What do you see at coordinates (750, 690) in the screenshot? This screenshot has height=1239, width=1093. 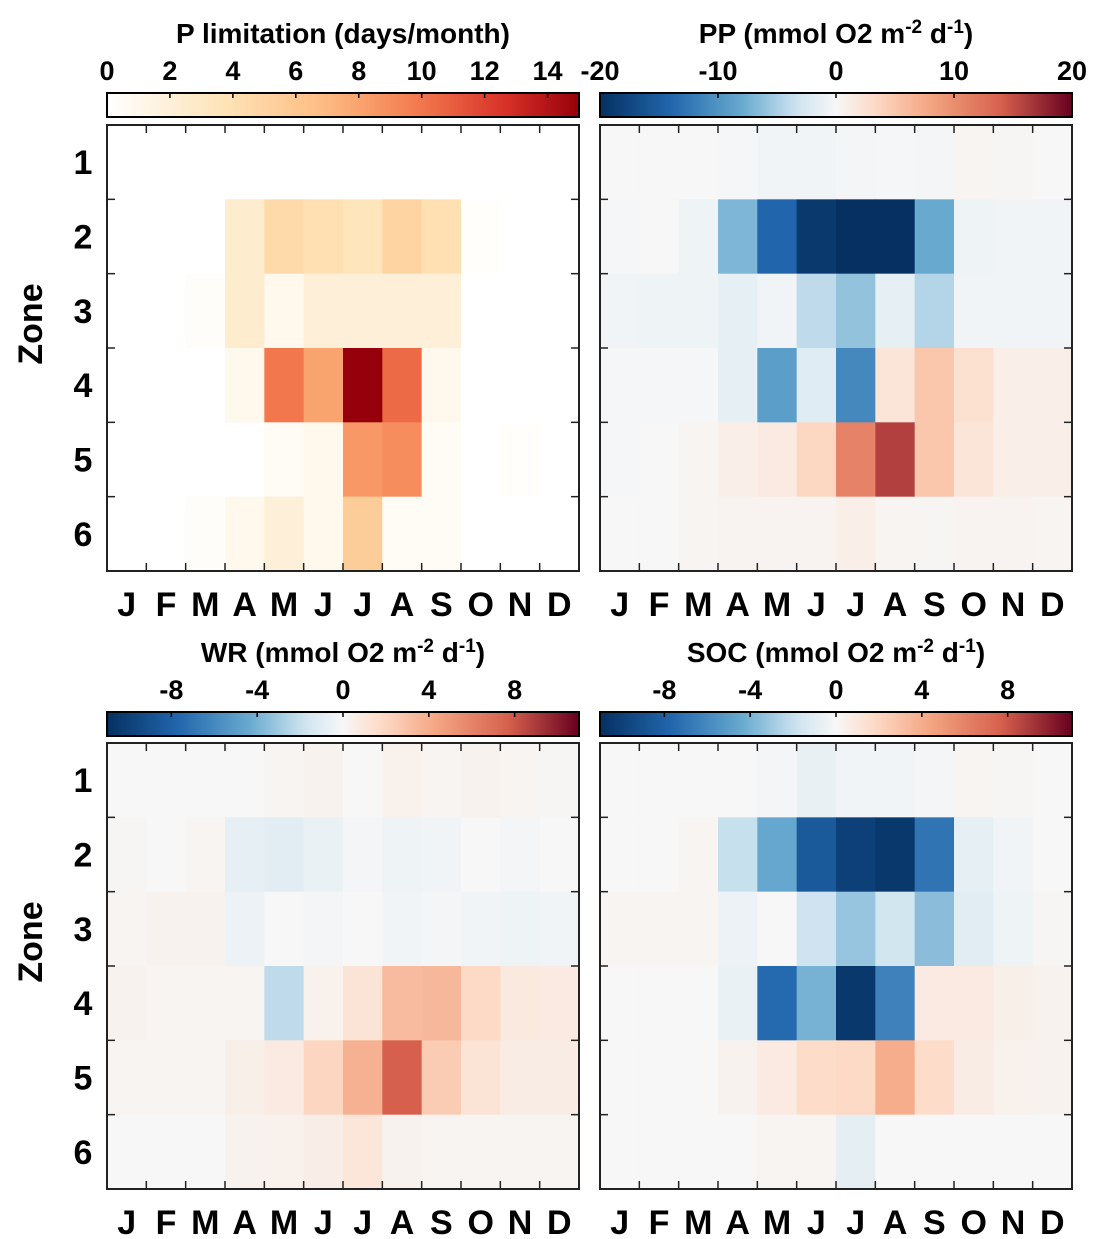 I see `colorbar-tick-label: -4` at bounding box center [750, 690].